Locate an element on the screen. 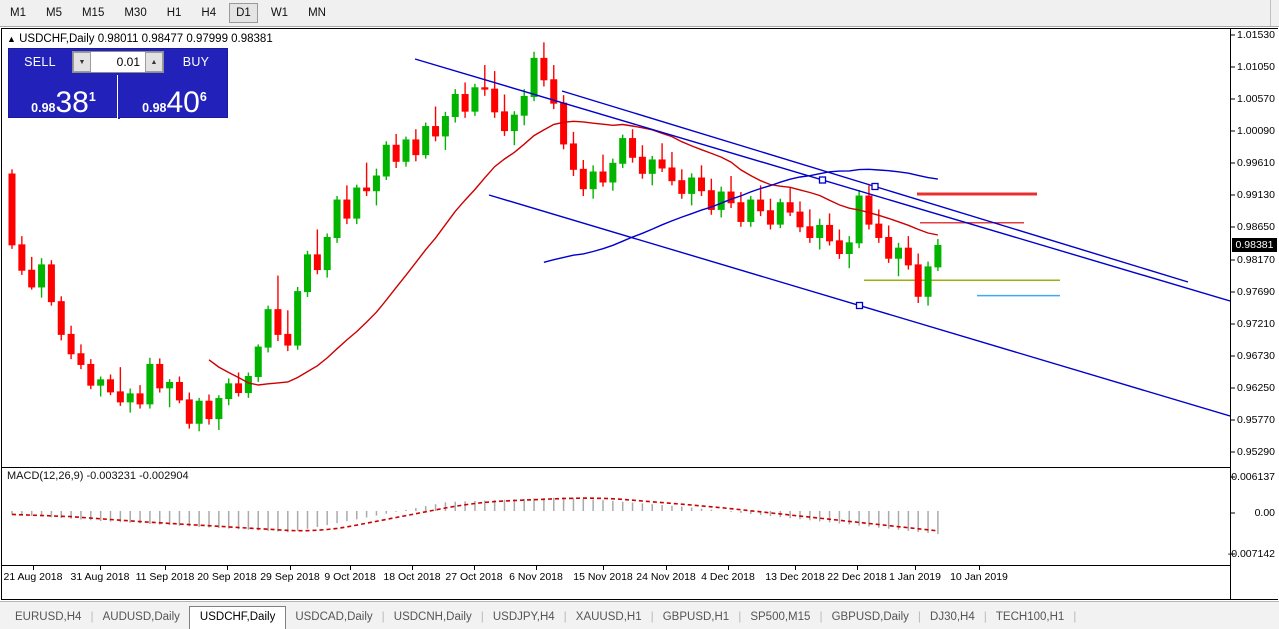 The image size is (1279, 629). one-click-trading-panel: SELL ▼ 0.01 ▲ BUY 0.98 38 1 0.98 40 6 is located at coordinates (118, 83).